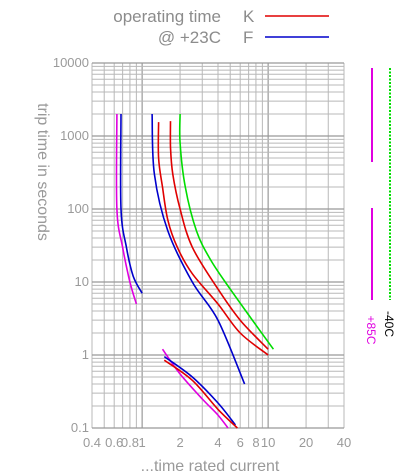 This screenshot has height=476, width=411. I want to click on temperature-indicators: +85C -40C, so click(380, 206).